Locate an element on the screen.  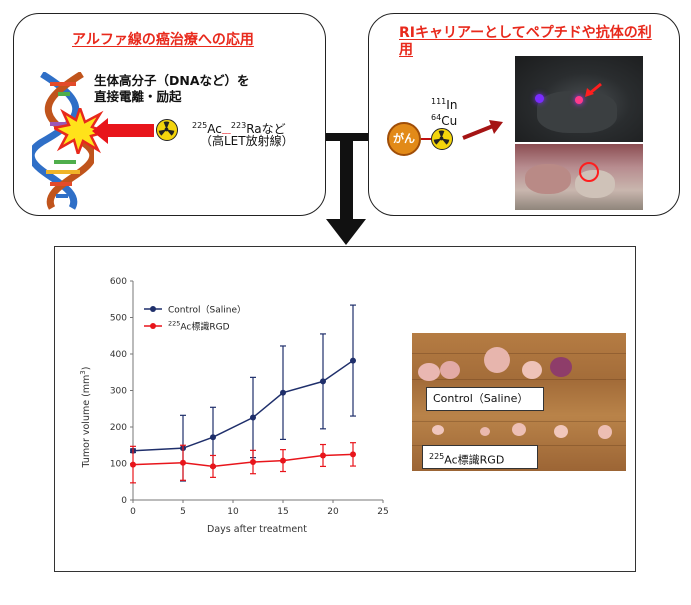
ri-carrier-title: RIキャリアーとしてペプチドや抗体の利用 is located at coordinates (525, 41).